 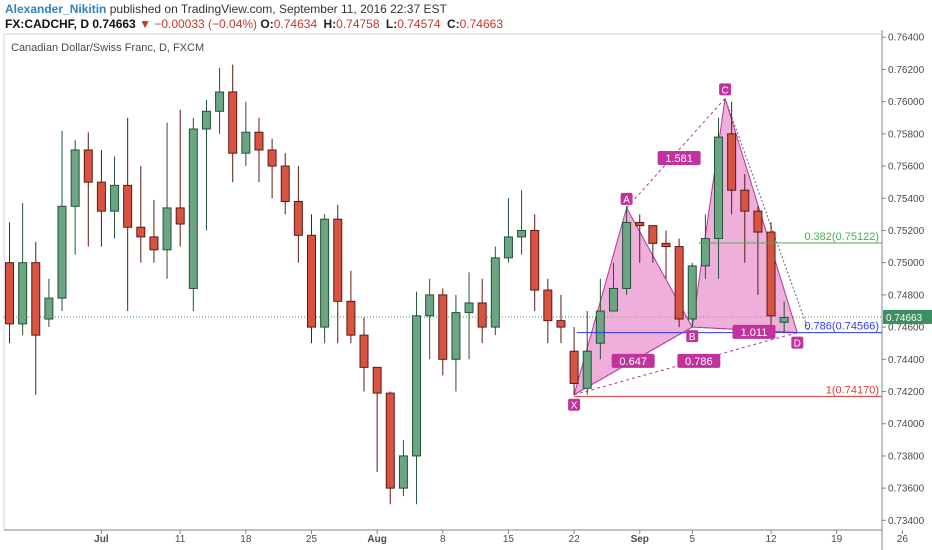 I want to click on y-tick-label: 0.75400, so click(x=906, y=199).